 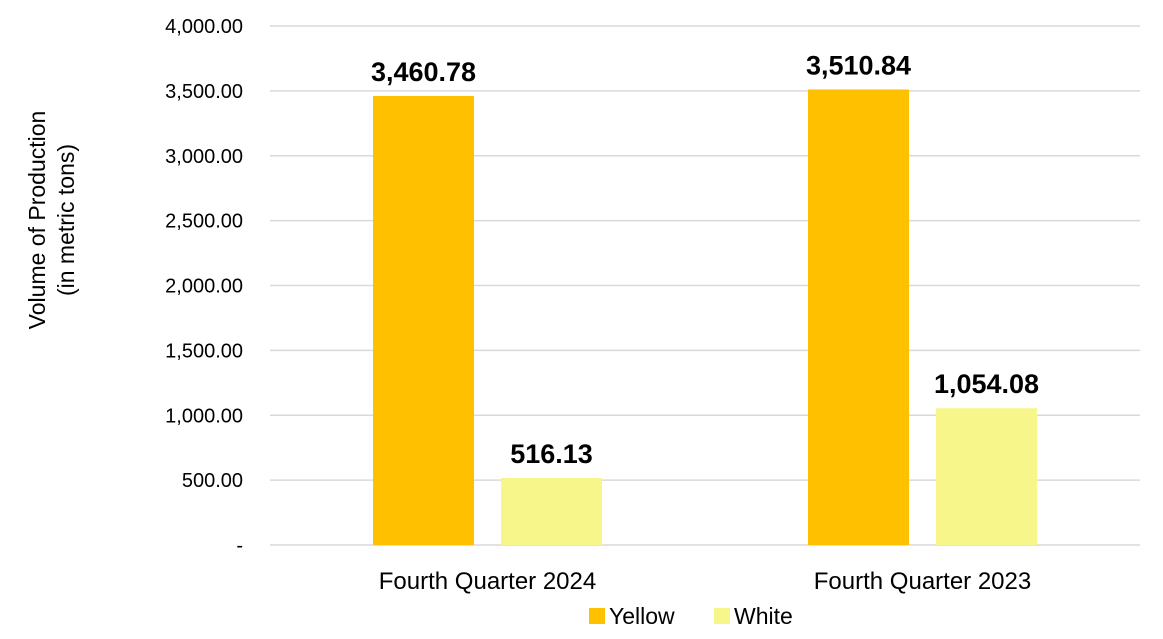 What do you see at coordinates (722, 616) in the screenshot?
I see `legend-swatch-white` at bounding box center [722, 616].